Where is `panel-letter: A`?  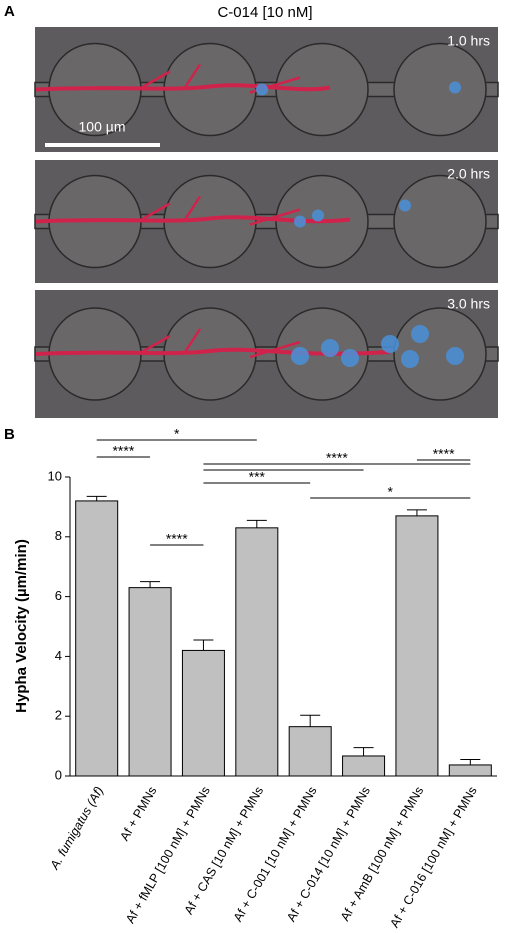 panel-letter: A is located at coordinates (9, 11).